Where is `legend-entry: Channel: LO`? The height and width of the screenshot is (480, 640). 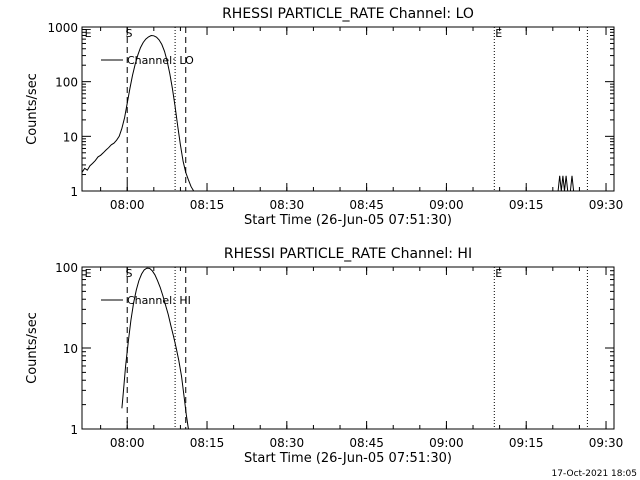 legend-entry: Channel: LO is located at coordinates (160, 60).